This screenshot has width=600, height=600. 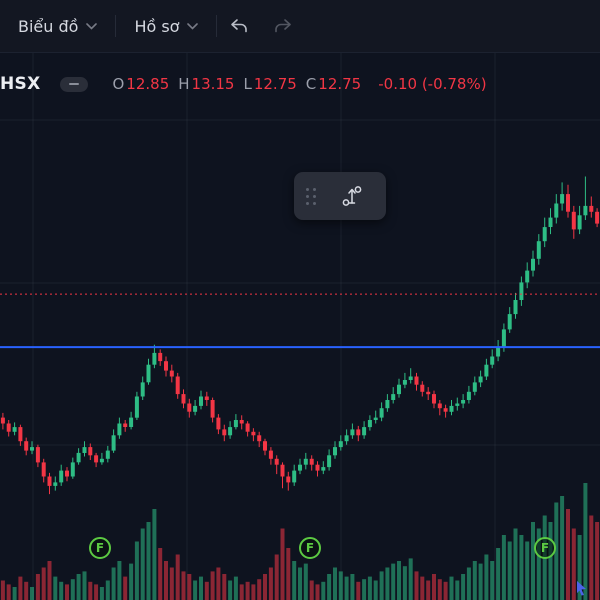 What do you see at coordinates (141, 84) in the screenshot?
I see `open-value: O 12.85` at bounding box center [141, 84].